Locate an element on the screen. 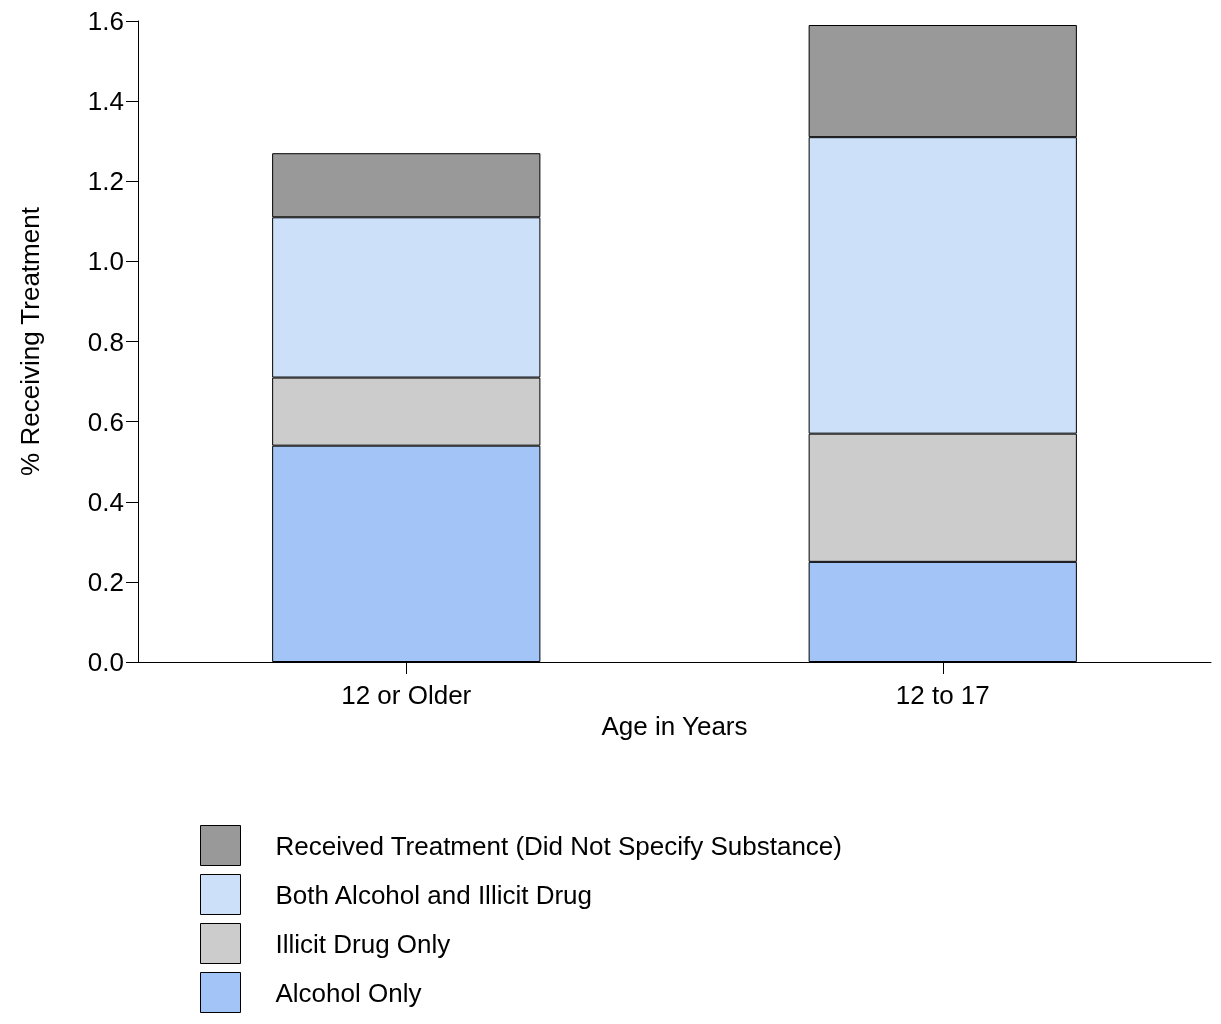 Image resolution: width=1221 pixels, height=1024 pixels. y-tick-label: 0.8 is located at coordinates (105, 341).